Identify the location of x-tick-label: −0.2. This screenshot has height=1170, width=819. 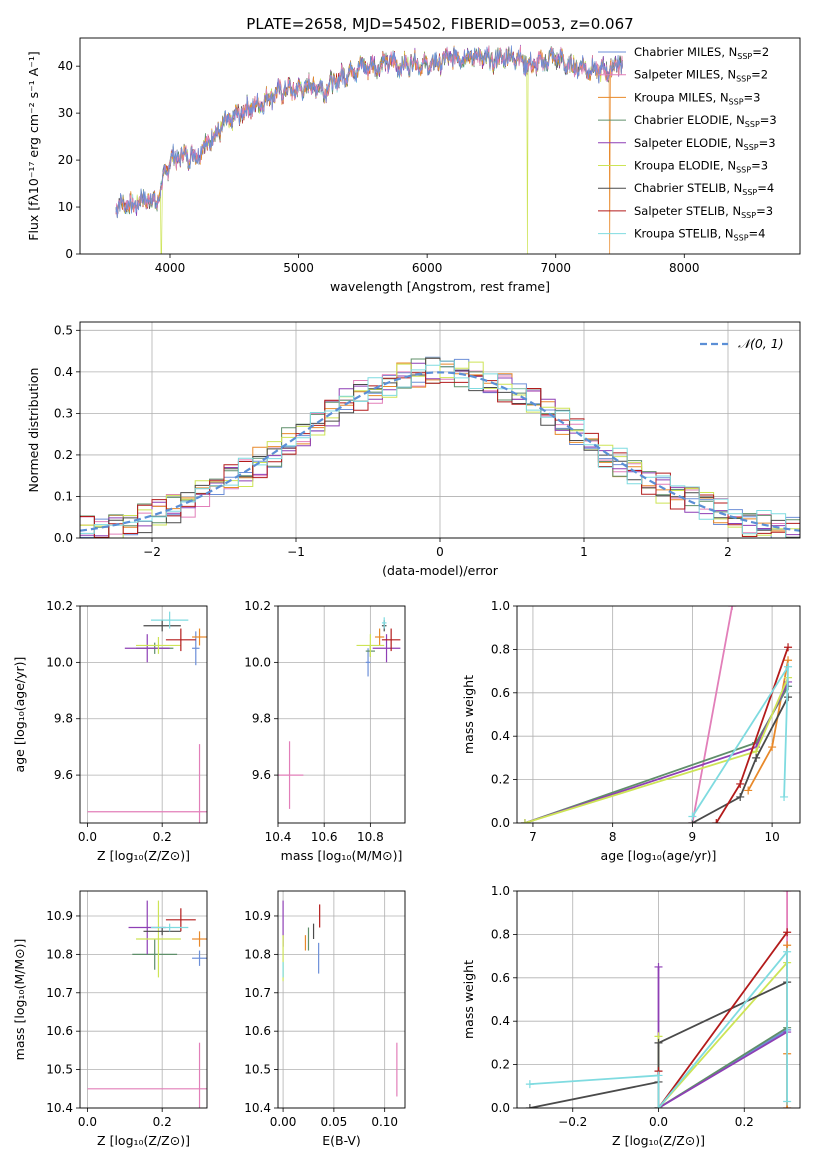
(572, 1122).